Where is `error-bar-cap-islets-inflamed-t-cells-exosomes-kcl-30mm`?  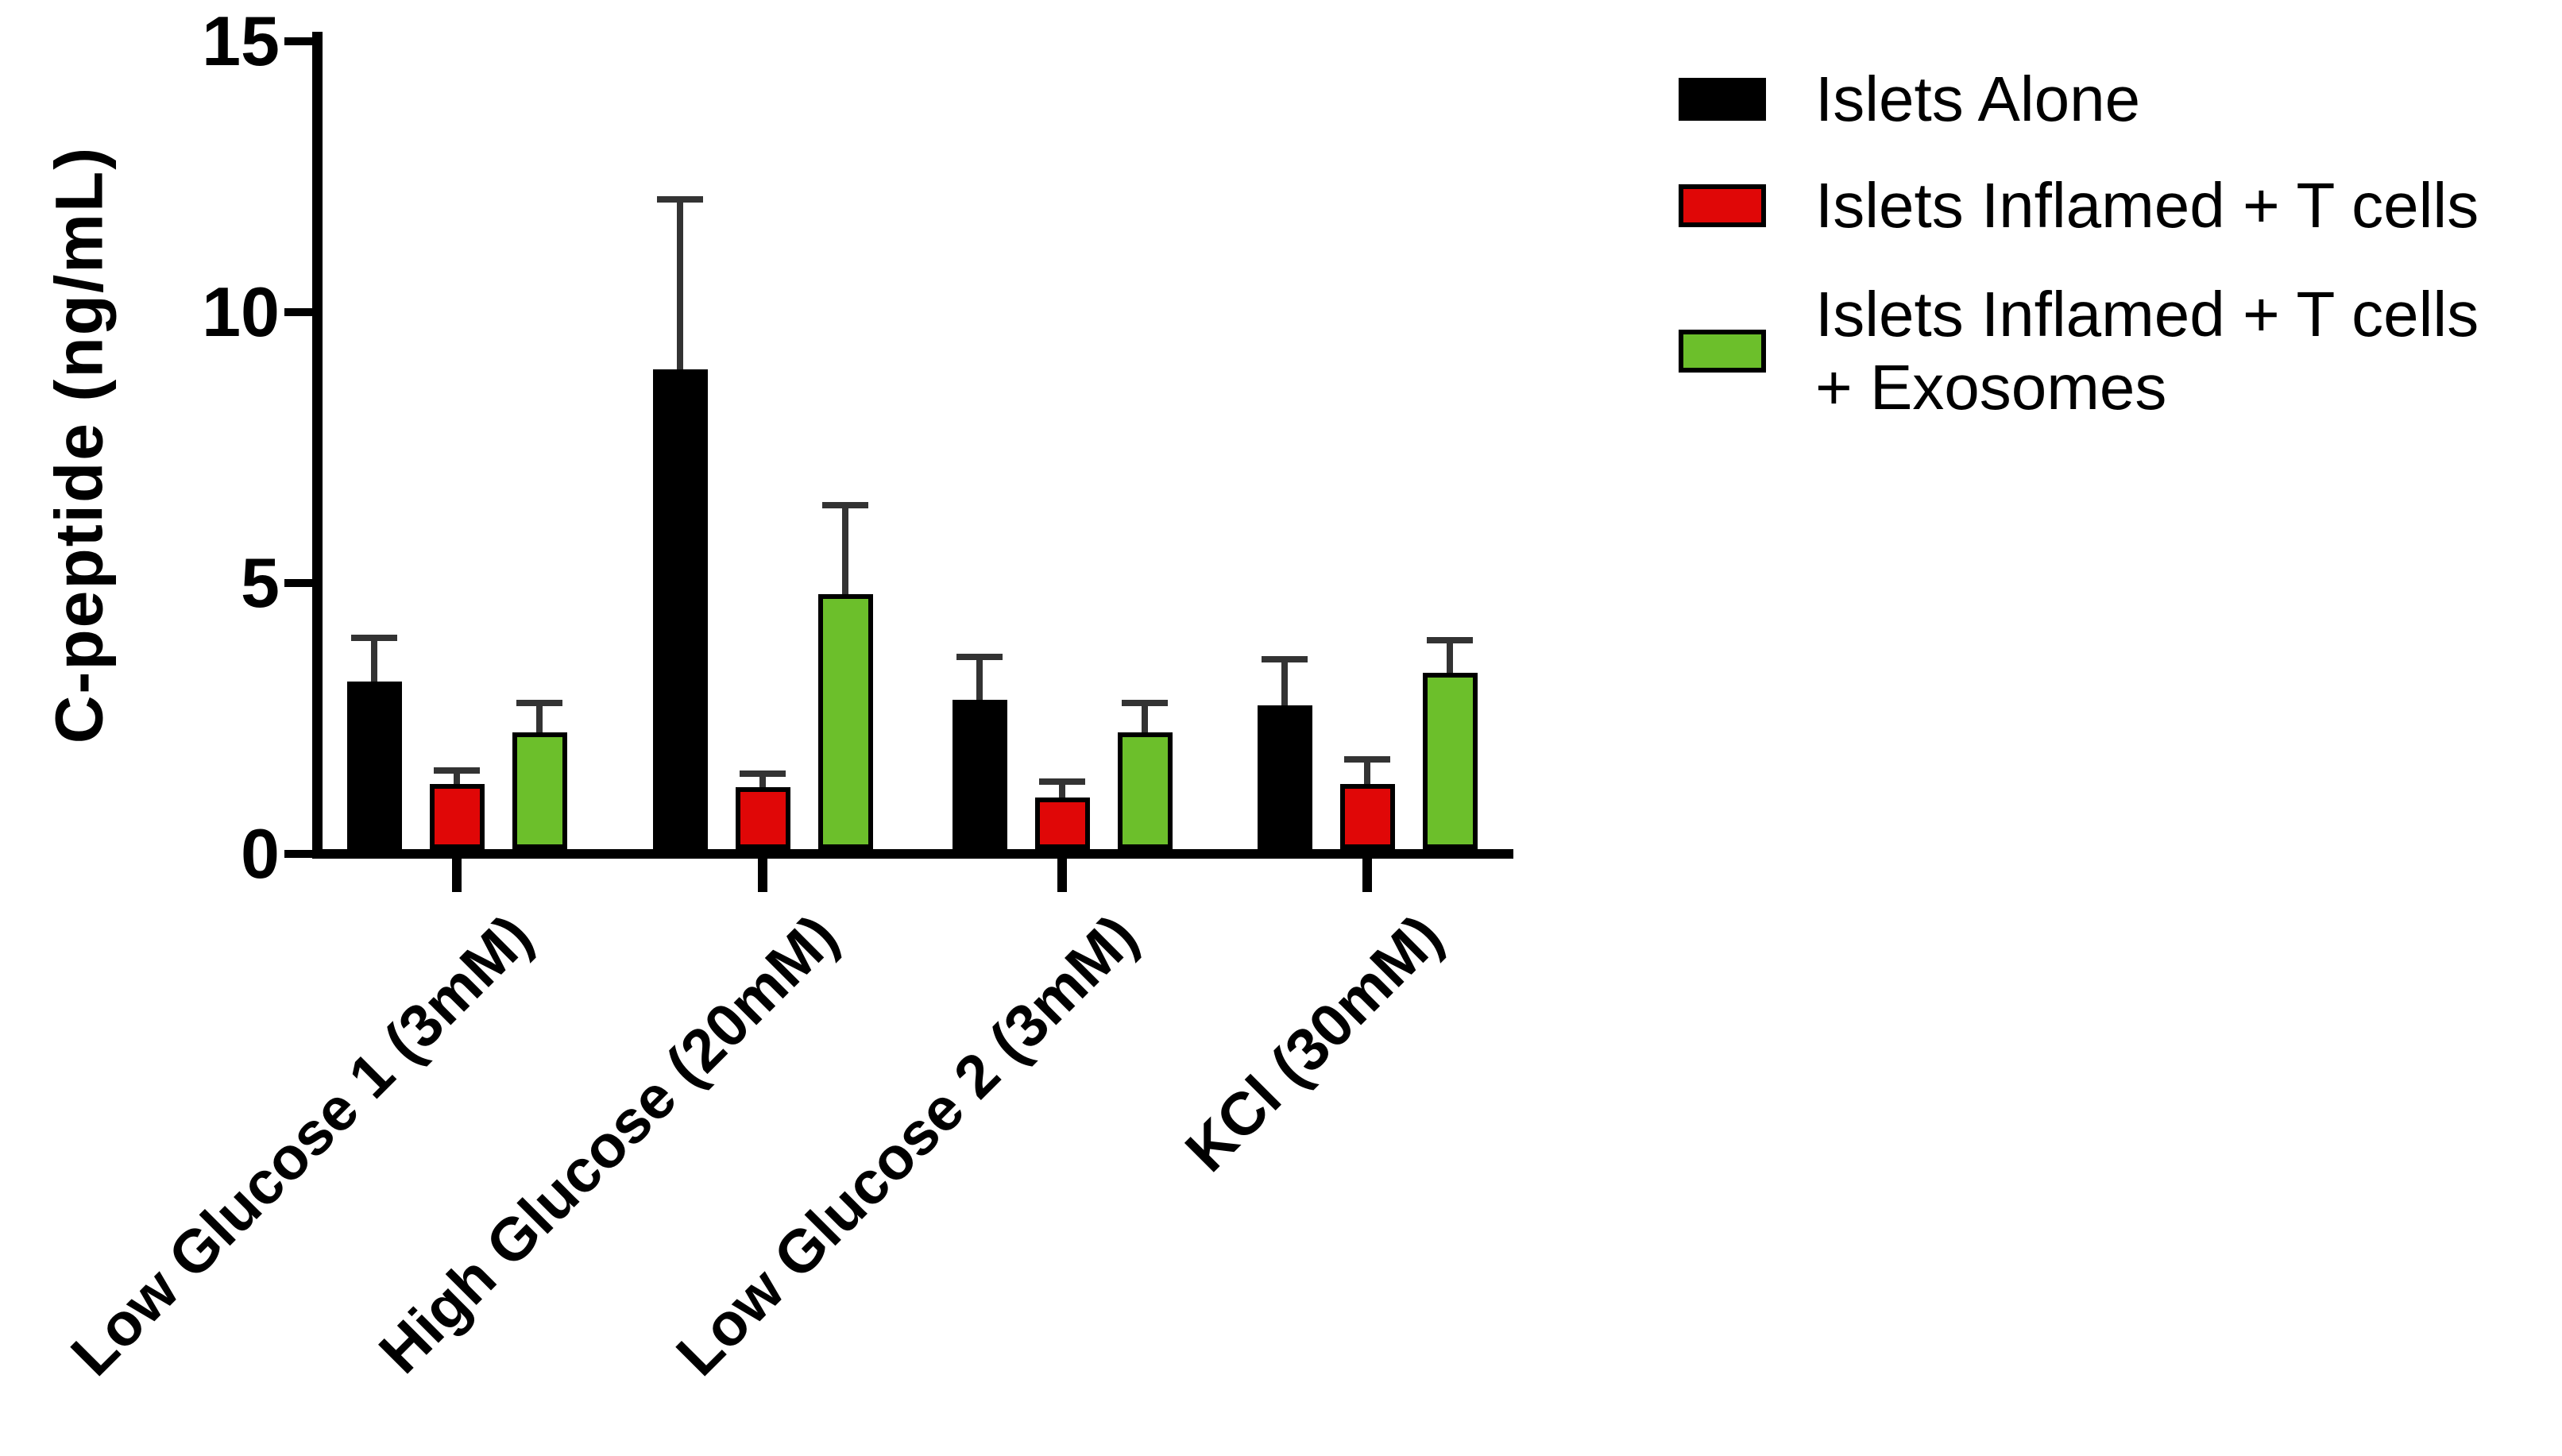
error-bar-cap-islets-inflamed-t-cells-exosomes-kcl-30mm is located at coordinates (1450, 640).